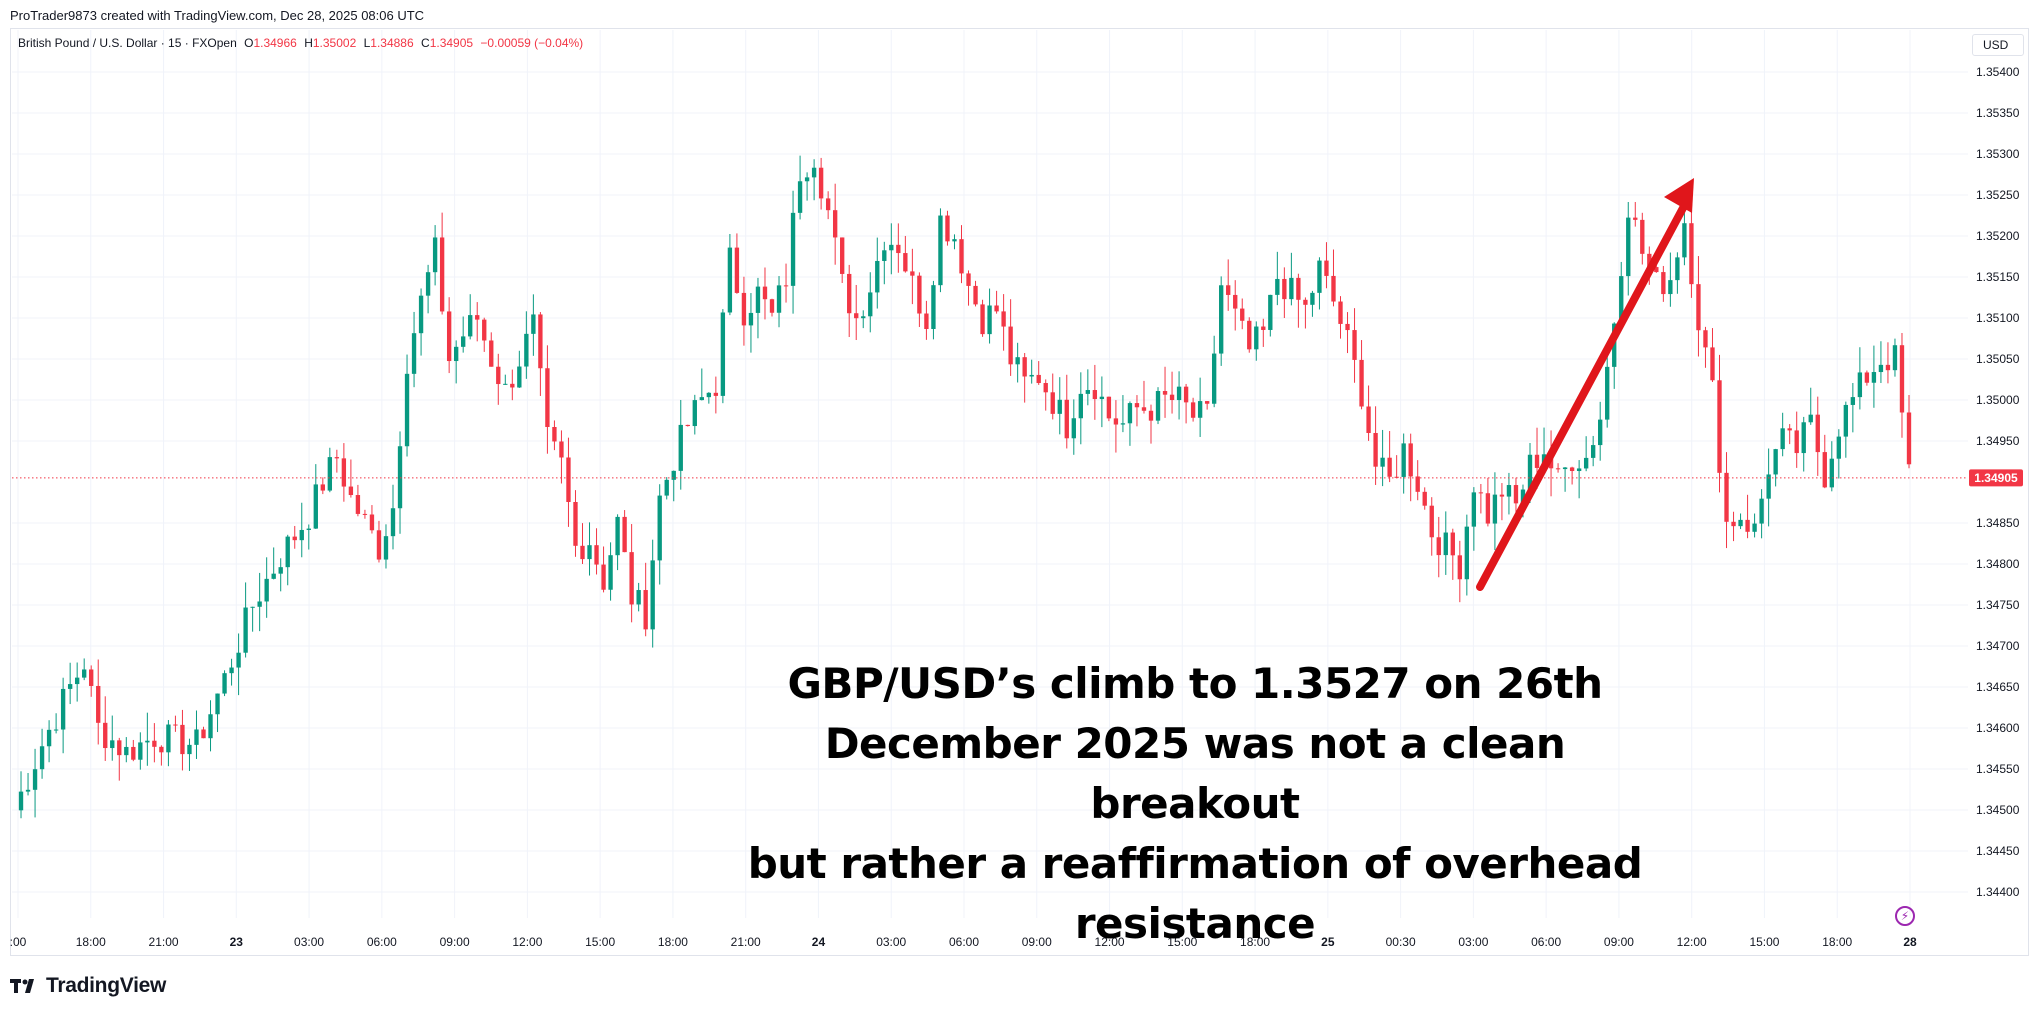  I want to click on x-tick-label: 12:00, so click(1692, 942).